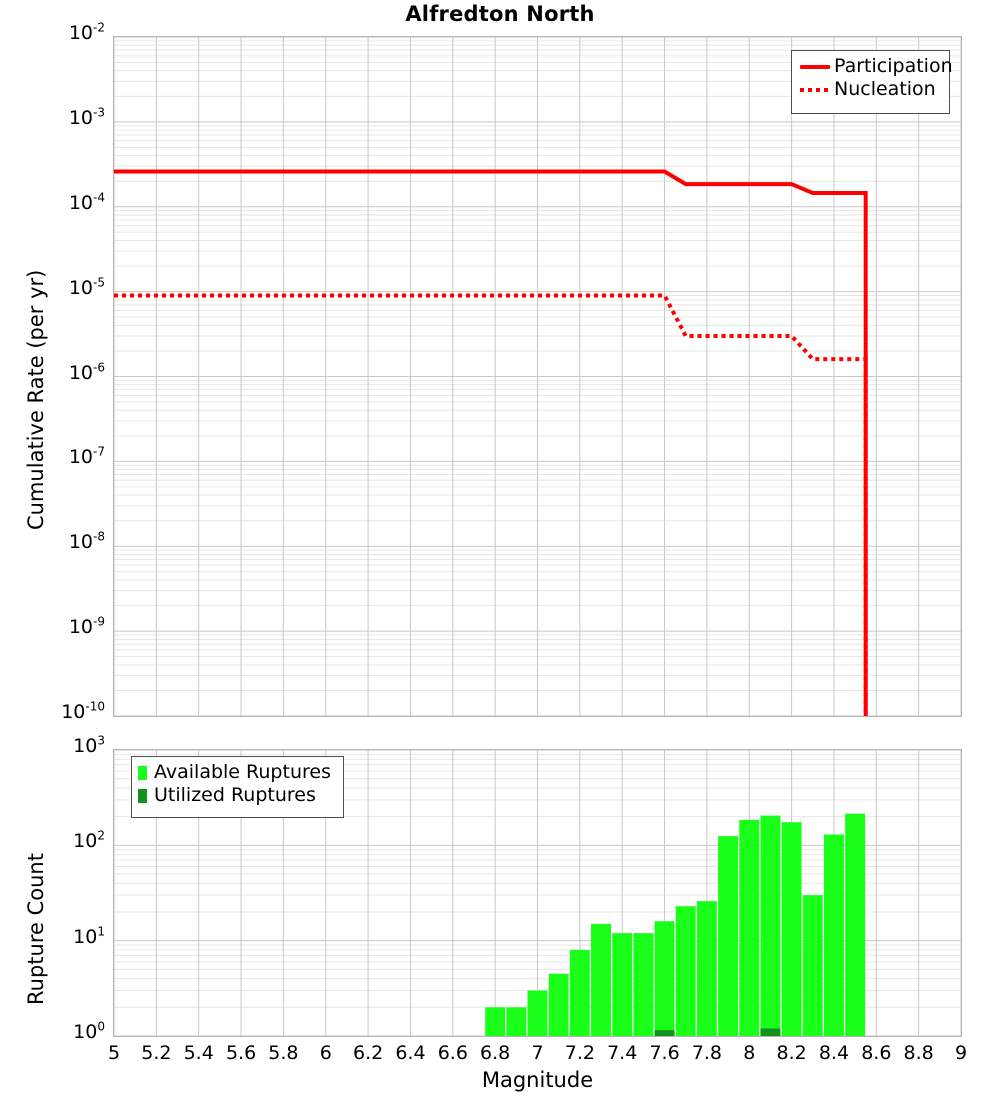  What do you see at coordinates (86, 626) in the screenshot?
I see `top-plot-y-tick: 10⁻⁹` at bounding box center [86, 626].